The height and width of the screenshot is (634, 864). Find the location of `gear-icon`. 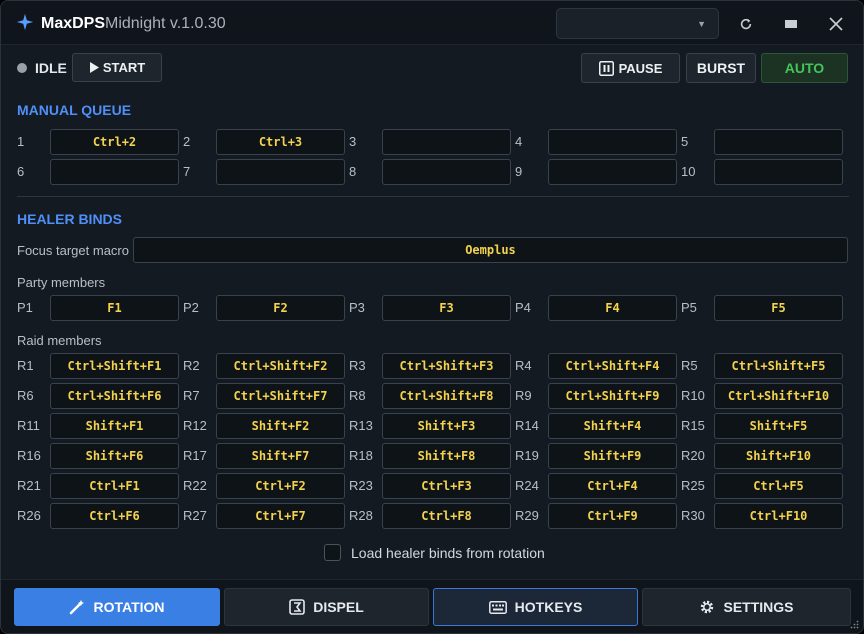

gear-icon is located at coordinates (707, 607).